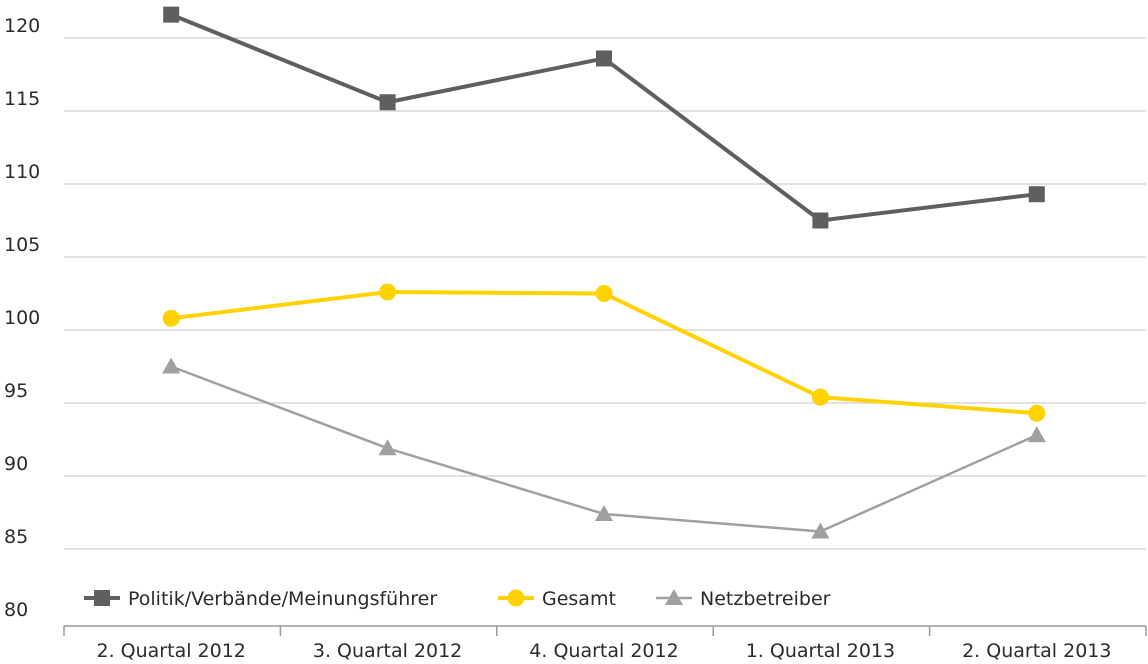 This screenshot has height=664, width=1148. I want to click on x-tick-label: 1. Quartal 2013, so click(820, 651).